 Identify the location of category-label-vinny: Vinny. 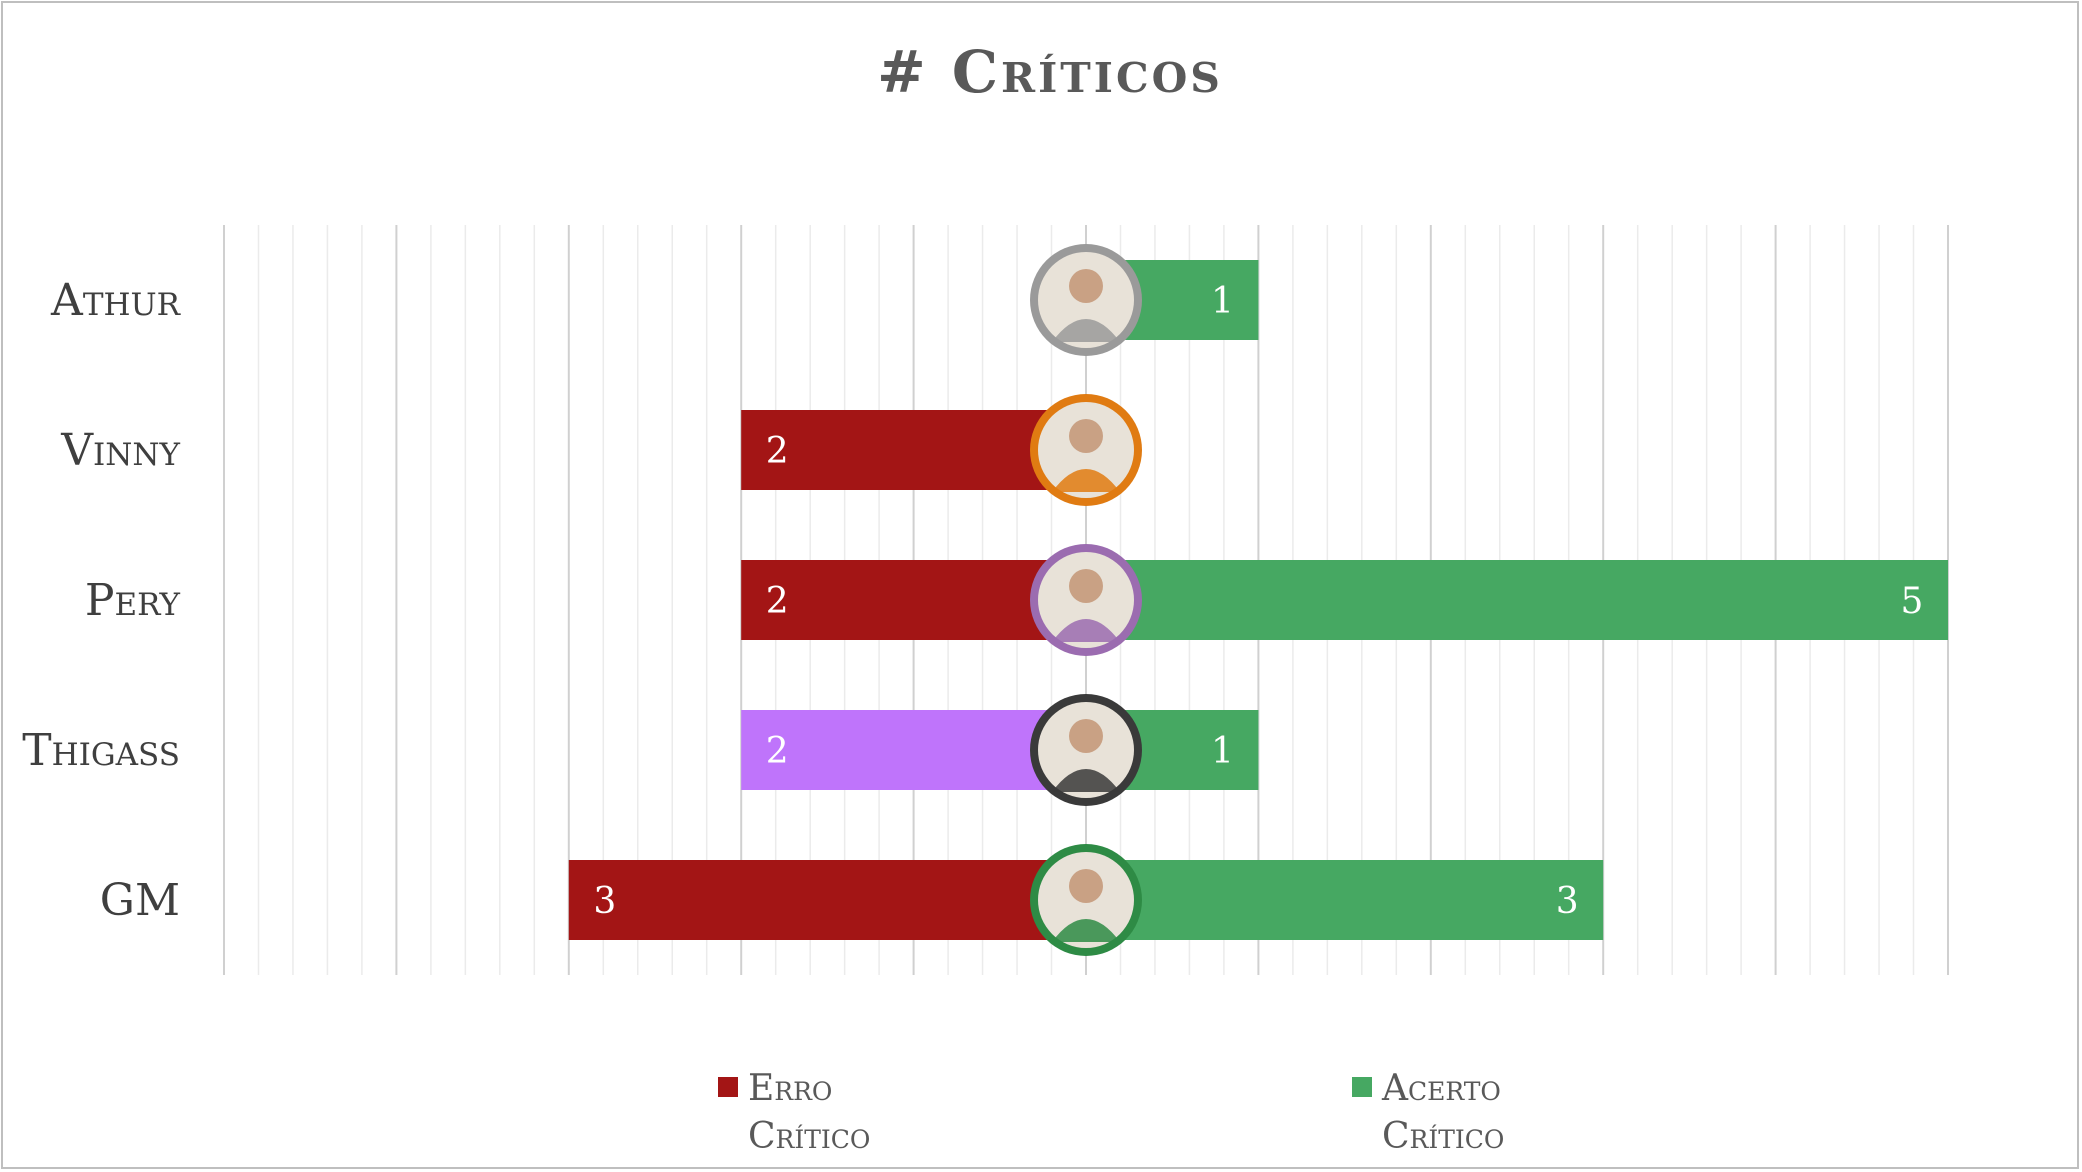
(120, 450).